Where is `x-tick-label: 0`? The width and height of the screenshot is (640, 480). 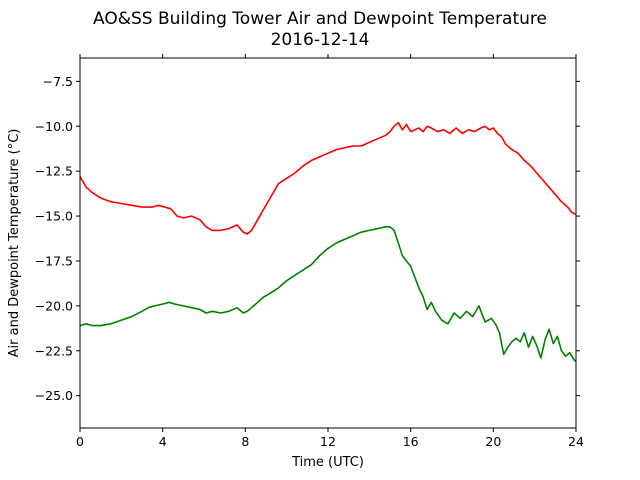
x-tick-label: 0 is located at coordinates (80, 441).